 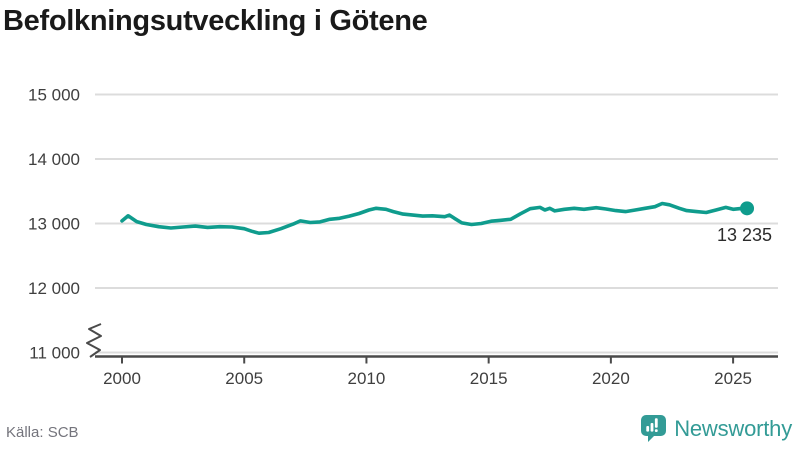 I want to click on y-tick-label: 12 000, so click(x=54, y=288).